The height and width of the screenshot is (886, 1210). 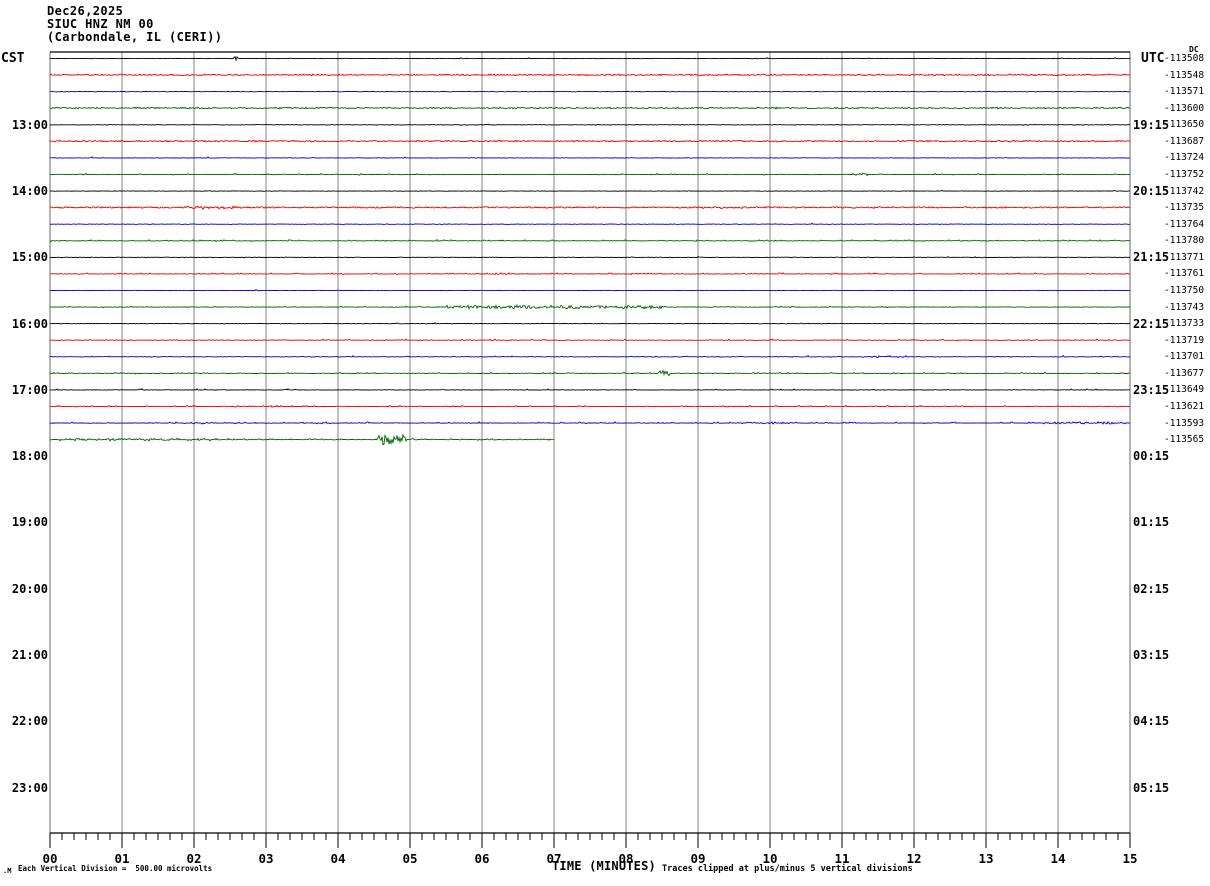 I want to click on dc-offset-value: -113750, so click(x=1184, y=290).